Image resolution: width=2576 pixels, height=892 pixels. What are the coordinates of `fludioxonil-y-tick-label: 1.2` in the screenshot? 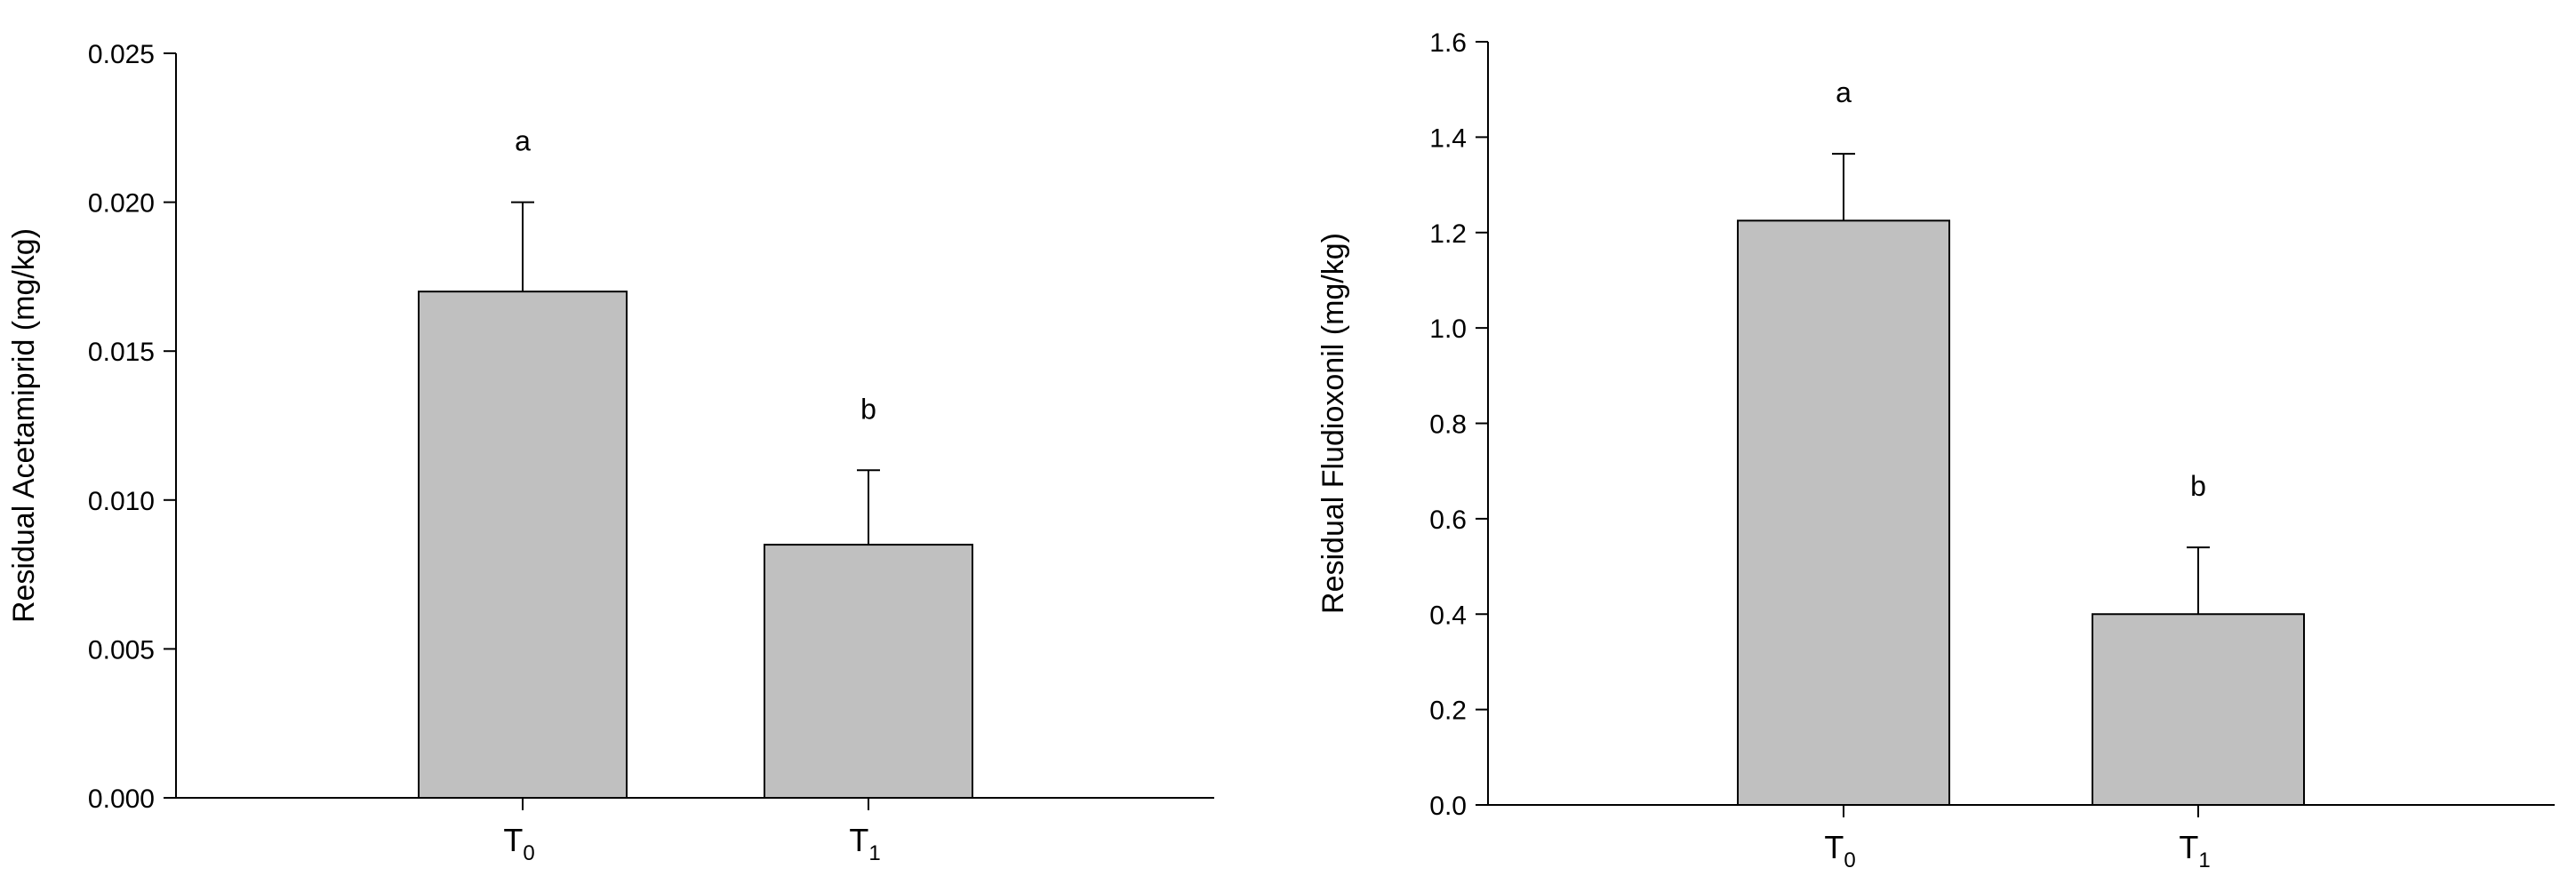 It's located at (1448, 234).